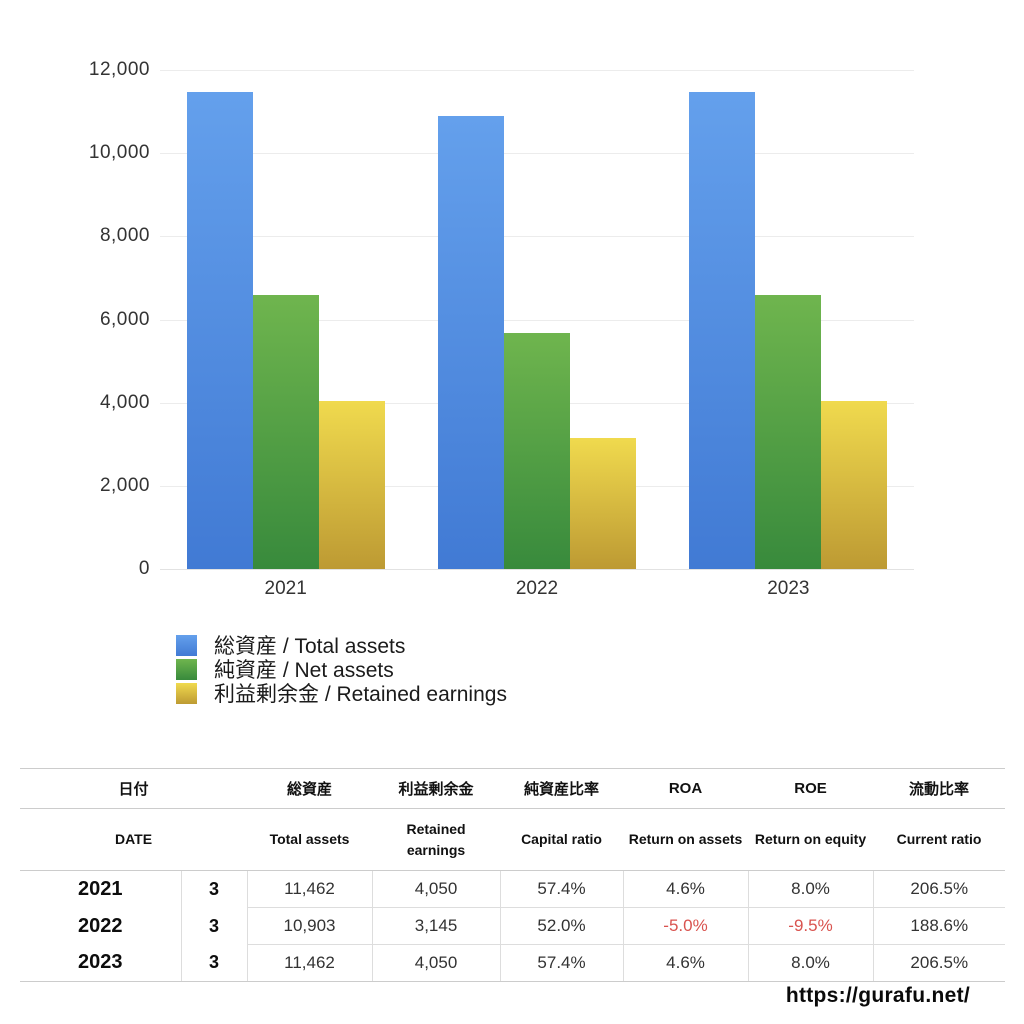 The height and width of the screenshot is (1024, 1024). I want to click on header-current-ratio-jp: 流動比率, so click(939, 788).